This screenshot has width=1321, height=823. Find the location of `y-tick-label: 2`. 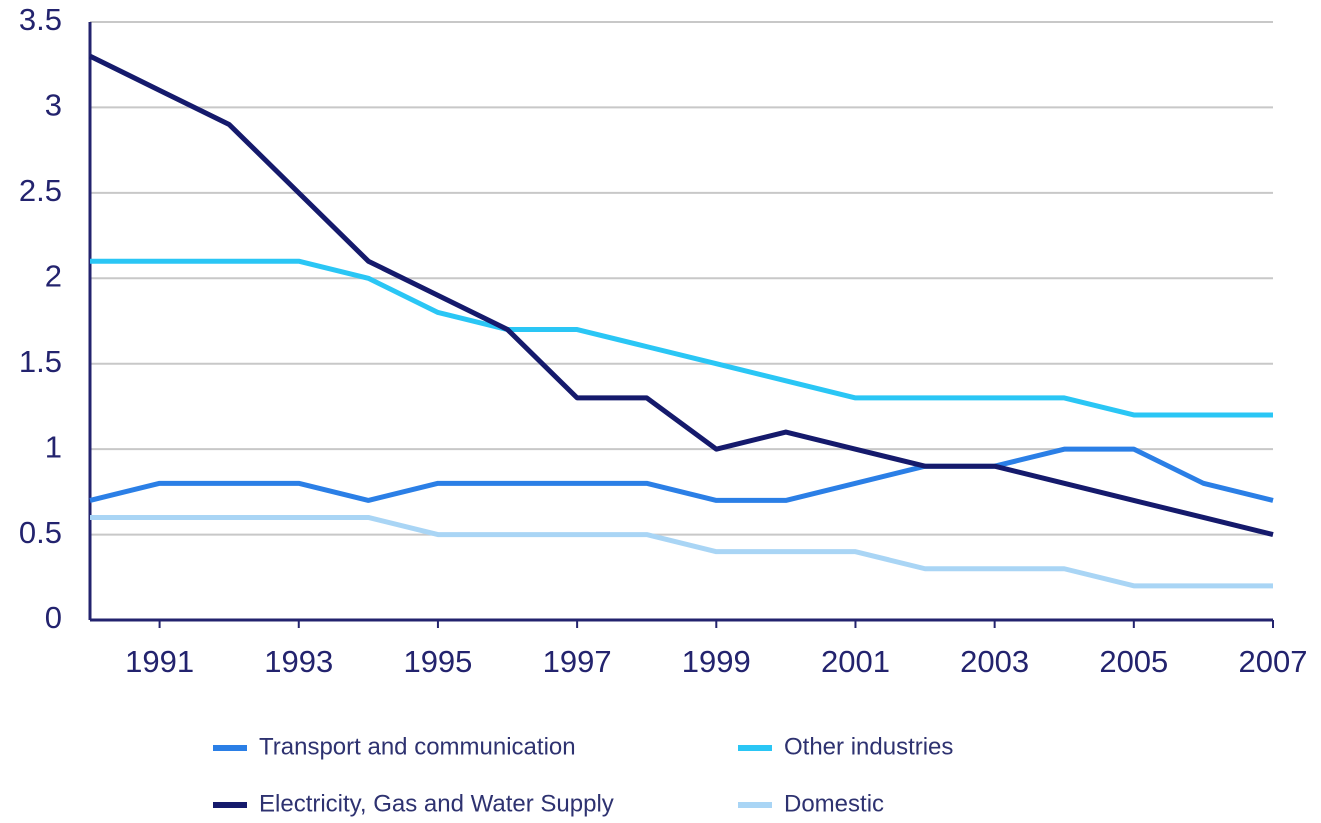

y-tick-label: 2 is located at coordinates (53, 275).